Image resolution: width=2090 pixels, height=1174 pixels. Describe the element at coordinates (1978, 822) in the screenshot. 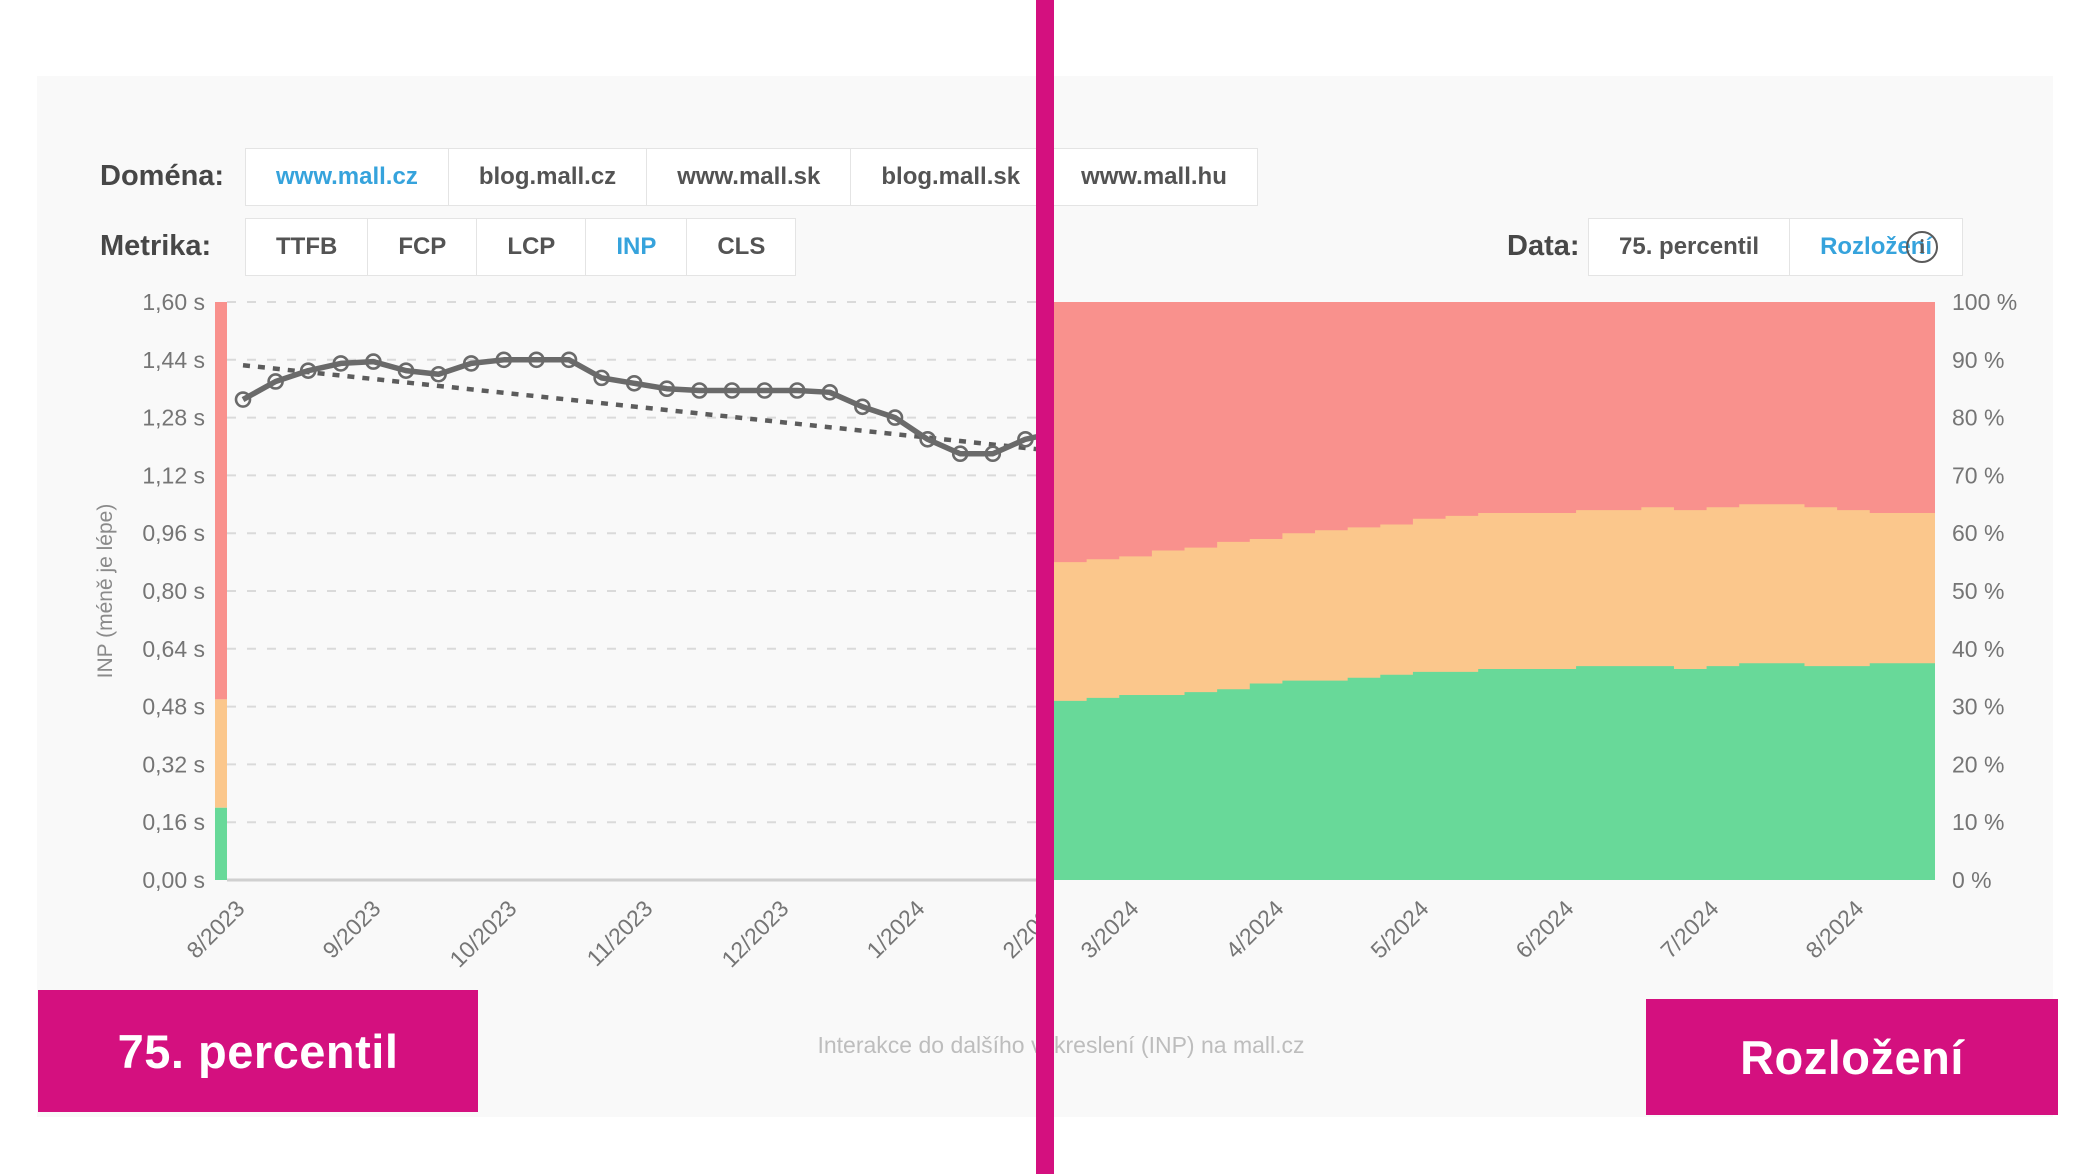

I see `svg-text: 10 %` at that location.